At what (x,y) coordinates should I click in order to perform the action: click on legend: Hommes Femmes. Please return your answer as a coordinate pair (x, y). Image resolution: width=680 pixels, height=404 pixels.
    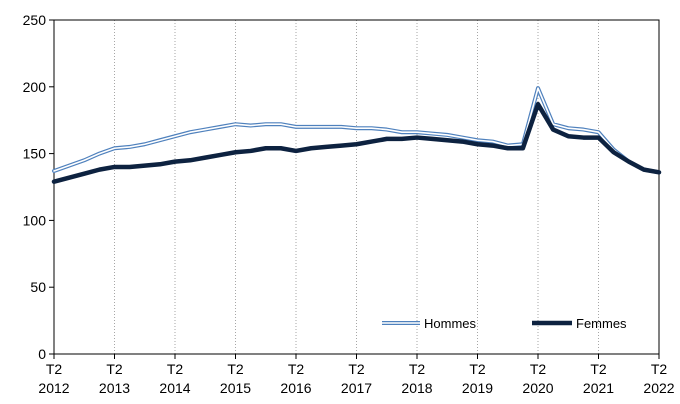
    Looking at the image, I should click on (504, 323).